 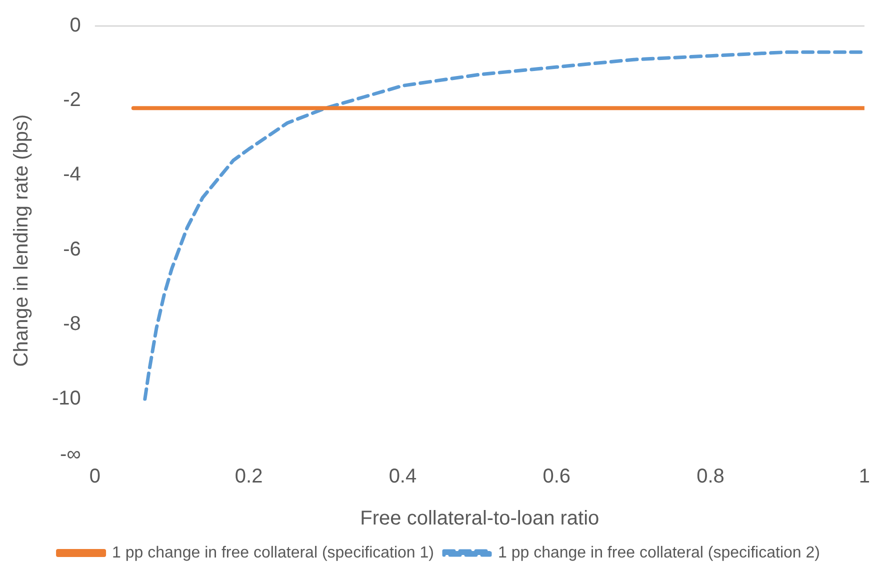 What do you see at coordinates (659, 553) in the screenshot?
I see `legend-label: 1 pp change in free collateral (specification 2)` at bounding box center [659, 553].